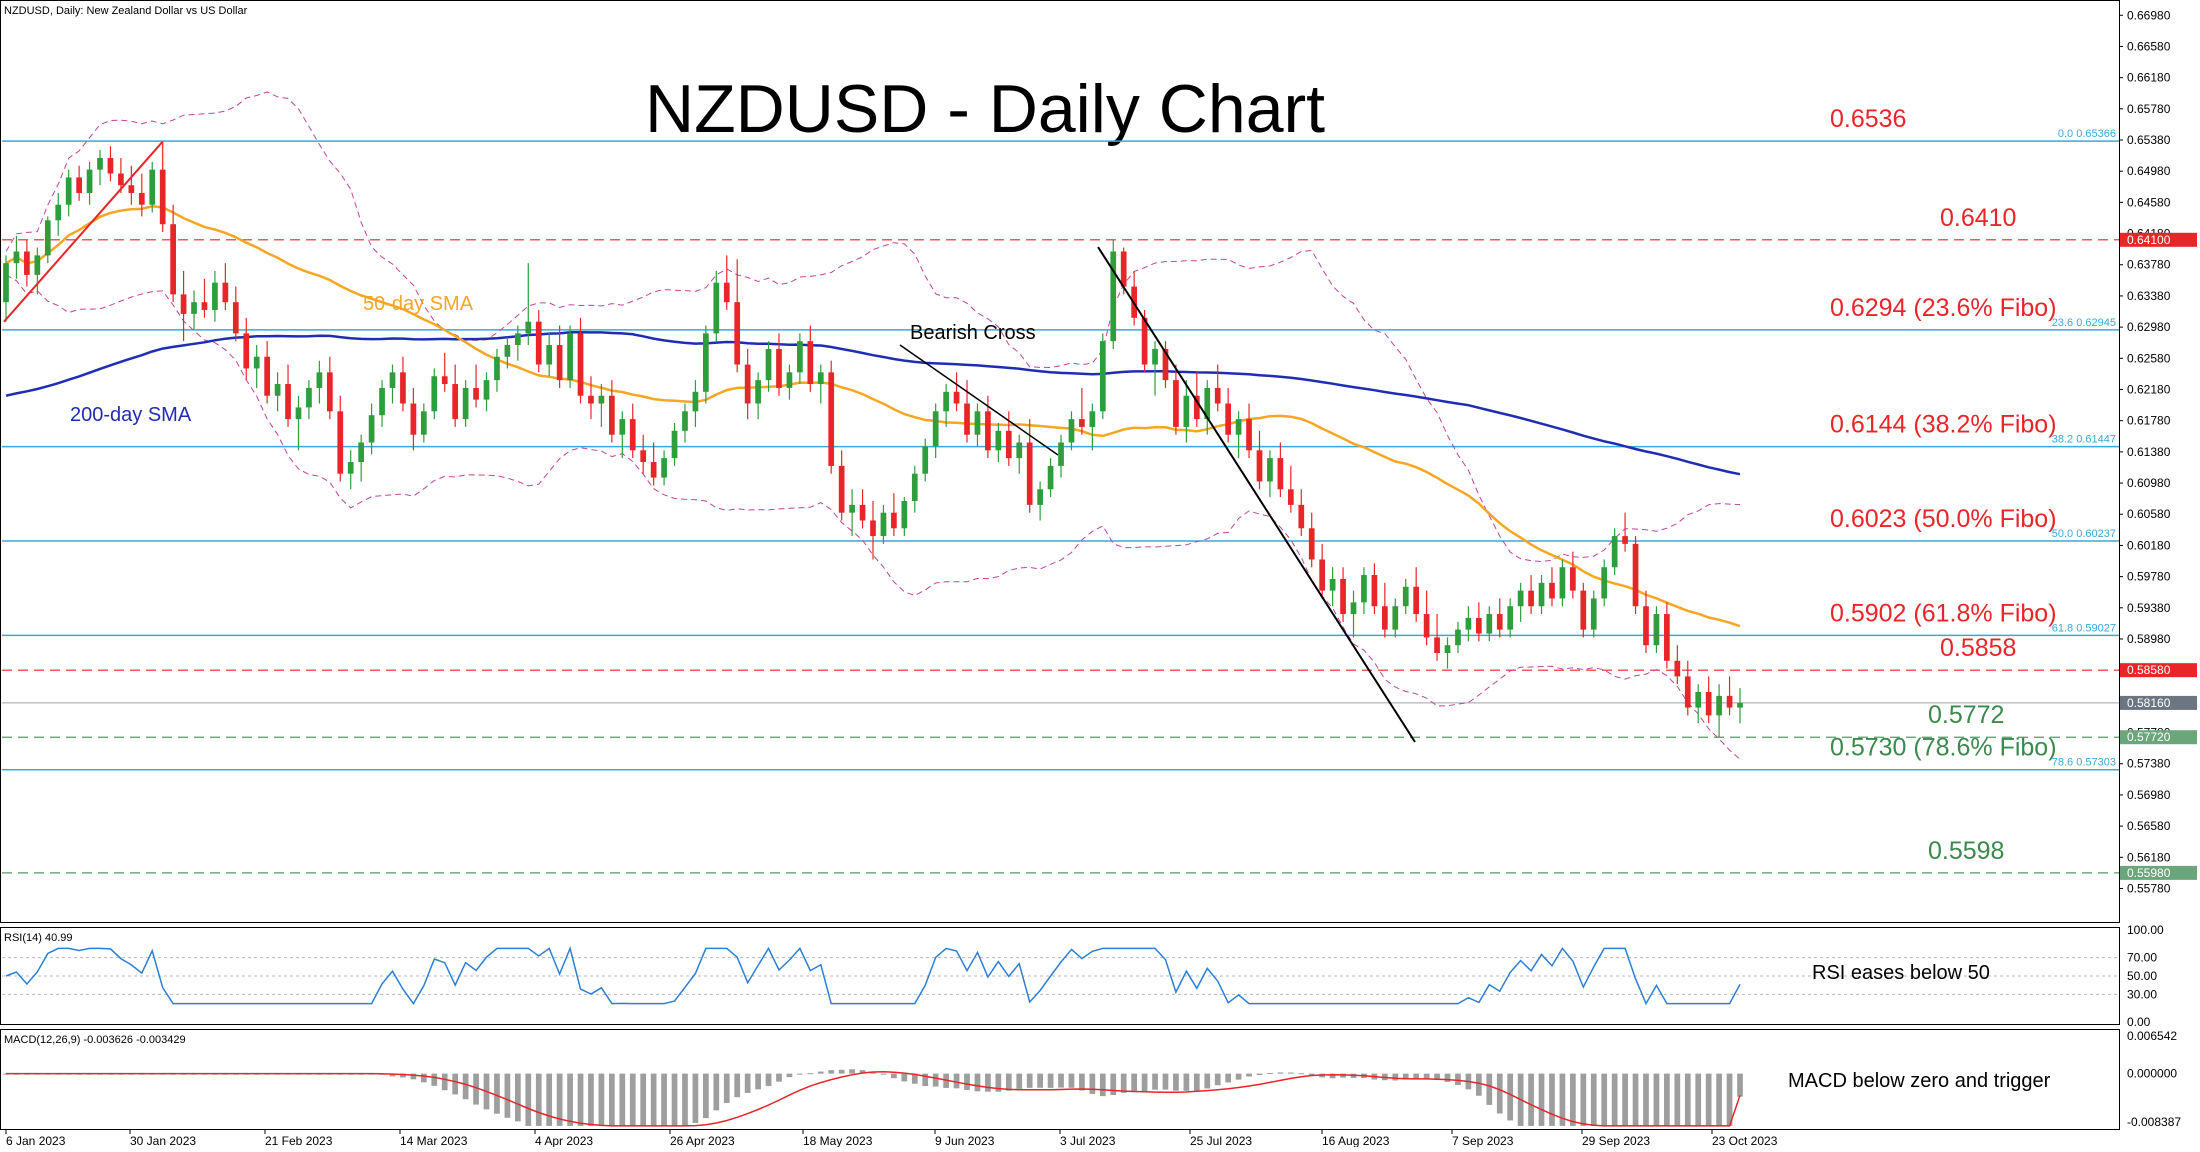  What do you see at coordinates (873, 1098) in the screenshot?
I see `macd-signal-line` at bounding box center [873, 1098].